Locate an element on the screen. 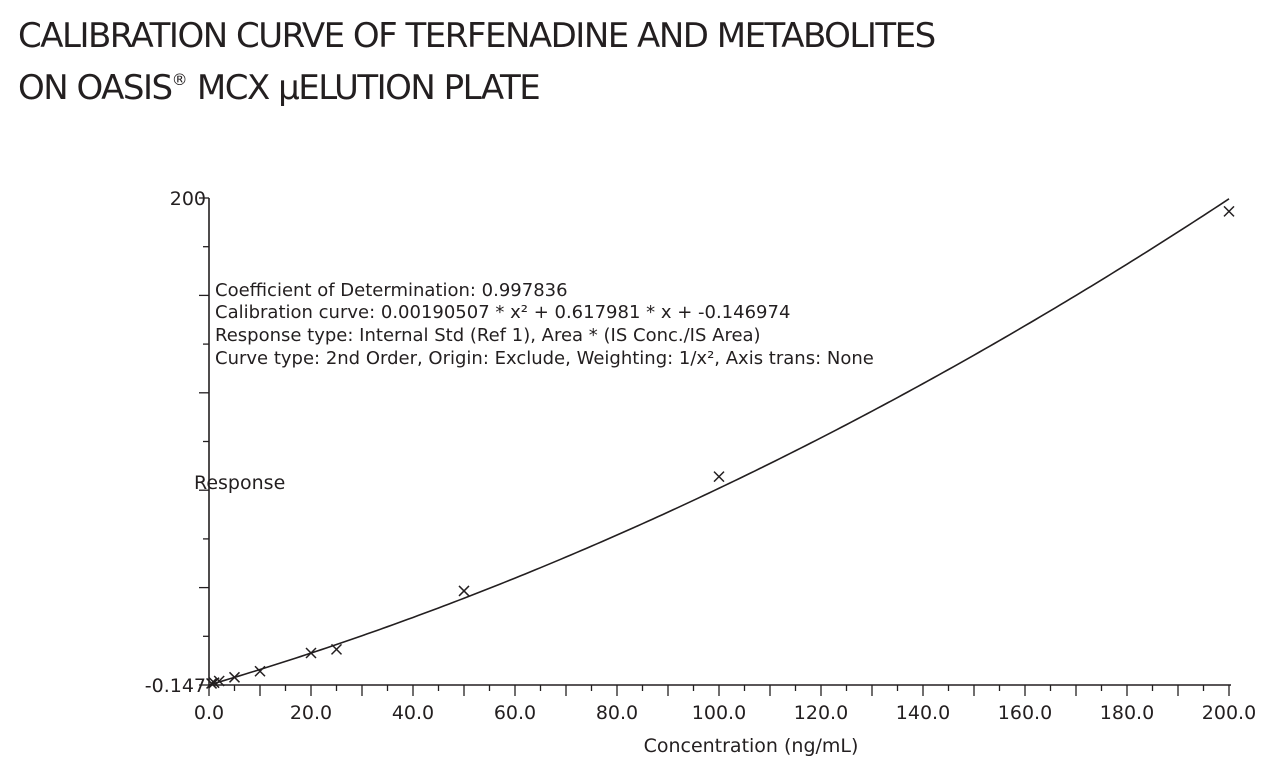 Image resolution: width=1280 pixels, height=778 pixels. x-tick-label: 200.0 is located at coordinates (1229, 713).